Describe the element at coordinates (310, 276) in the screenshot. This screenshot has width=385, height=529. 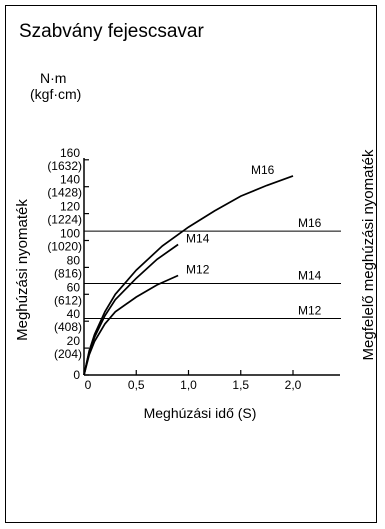
I see `reference-label-m14: M14` at that location.